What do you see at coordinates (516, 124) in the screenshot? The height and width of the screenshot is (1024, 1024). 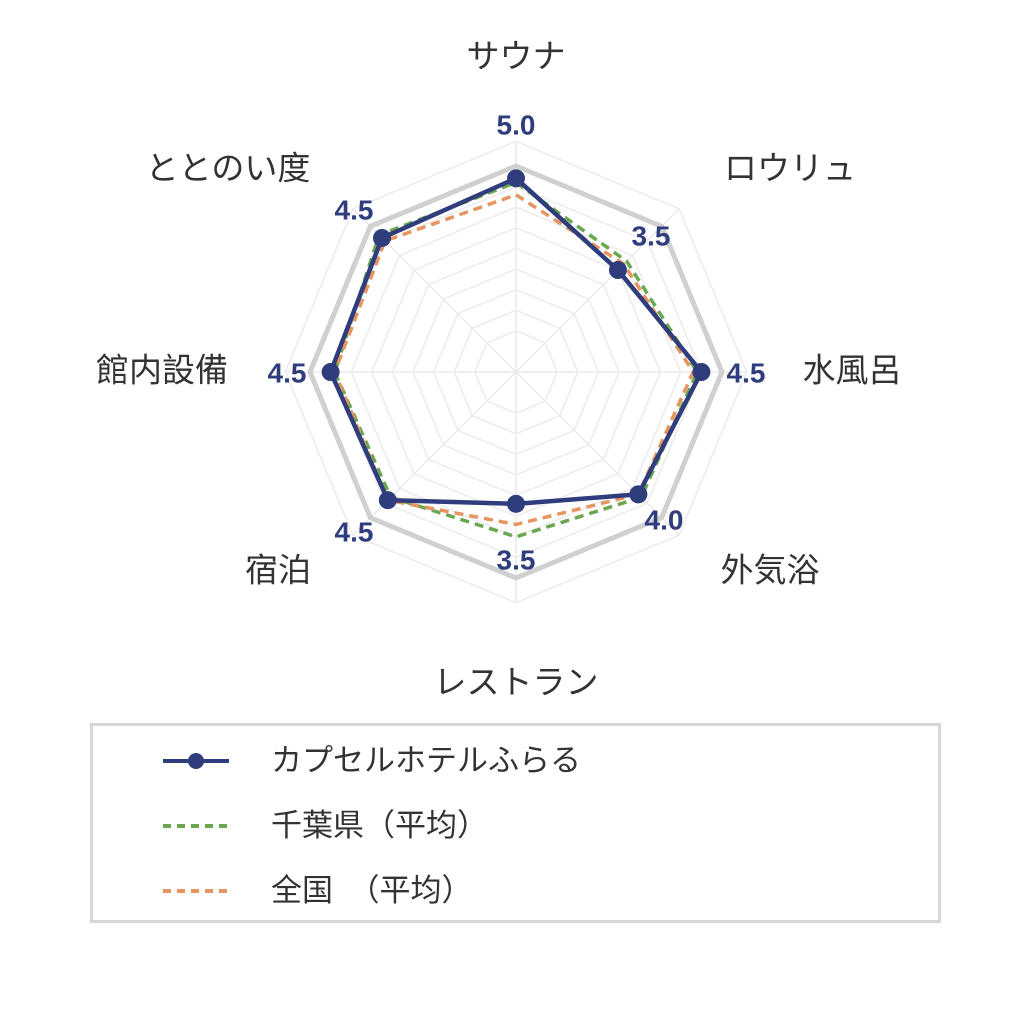 I see `value-label-0: 5.0` at bounding box center [516, 124].